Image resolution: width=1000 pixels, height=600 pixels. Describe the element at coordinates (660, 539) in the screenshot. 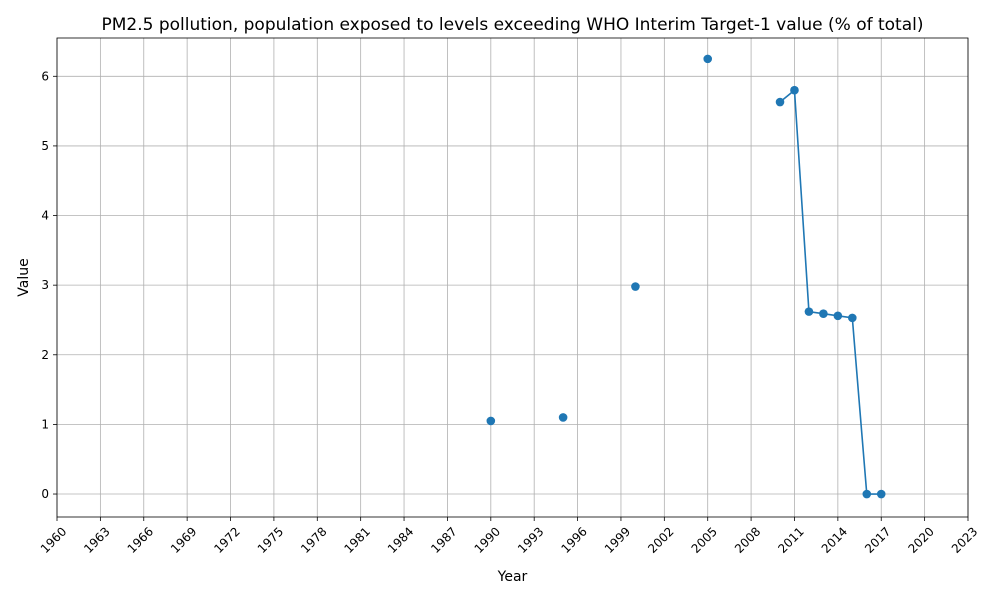

I see `x-tick-label: 2002` at that location.